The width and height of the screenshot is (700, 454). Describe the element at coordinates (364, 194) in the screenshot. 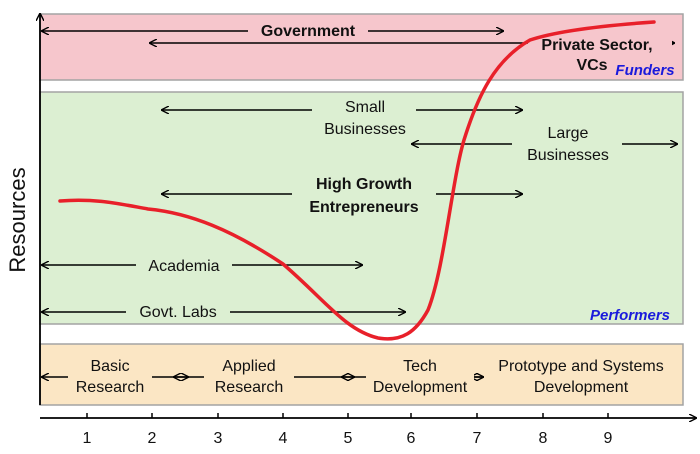

I see `high-growth-label-bg` at that location.